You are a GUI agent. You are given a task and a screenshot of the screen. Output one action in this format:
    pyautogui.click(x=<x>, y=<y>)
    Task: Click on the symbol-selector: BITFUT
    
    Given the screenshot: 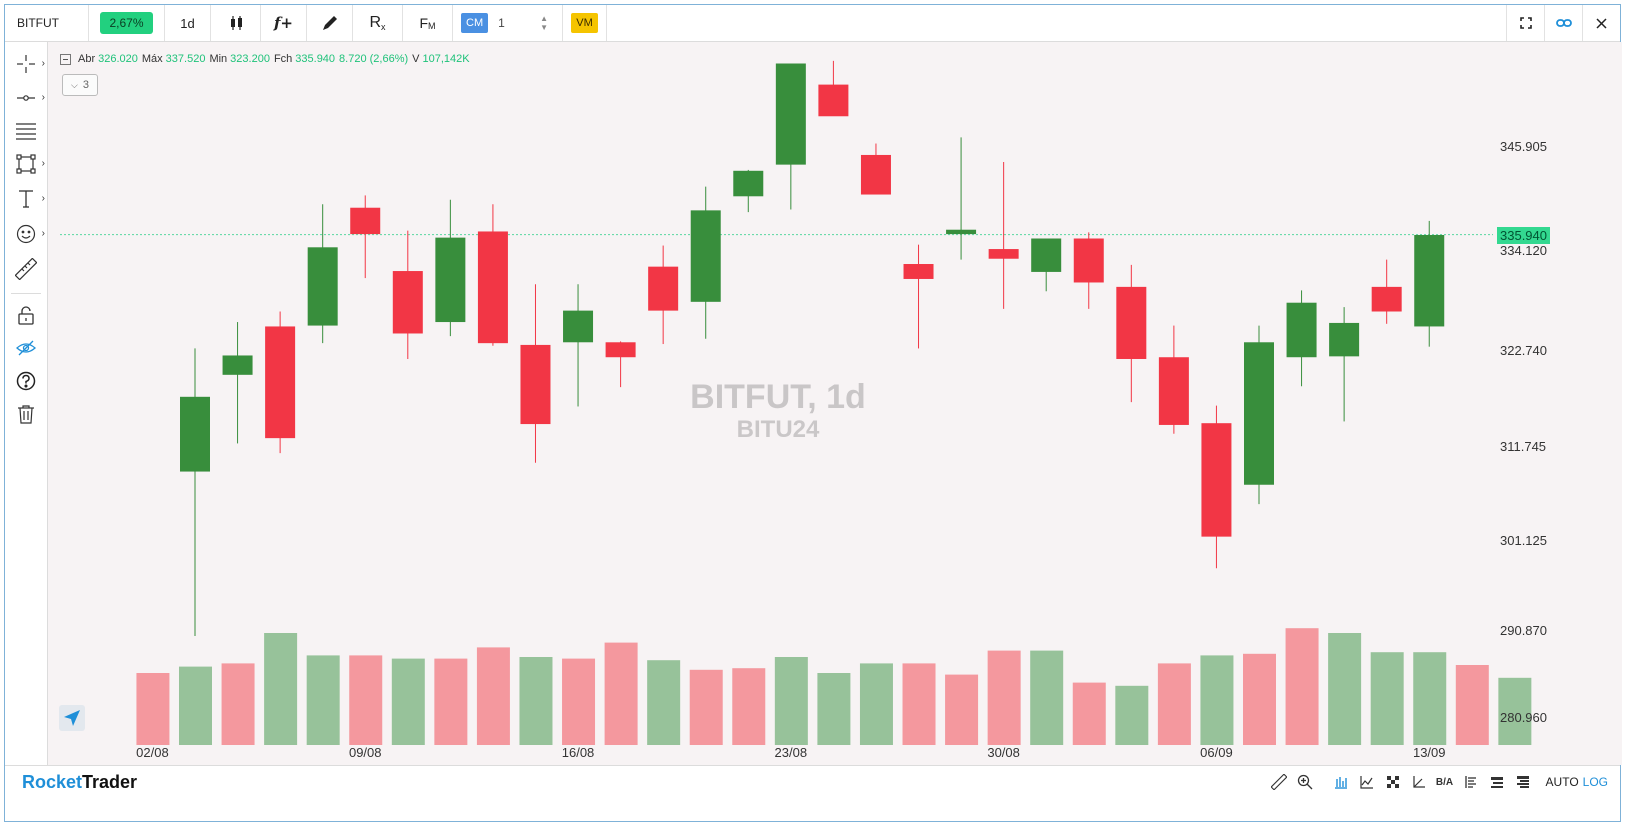 What is the action you would take?
    pyautogui.click(x=47, y=23)
    